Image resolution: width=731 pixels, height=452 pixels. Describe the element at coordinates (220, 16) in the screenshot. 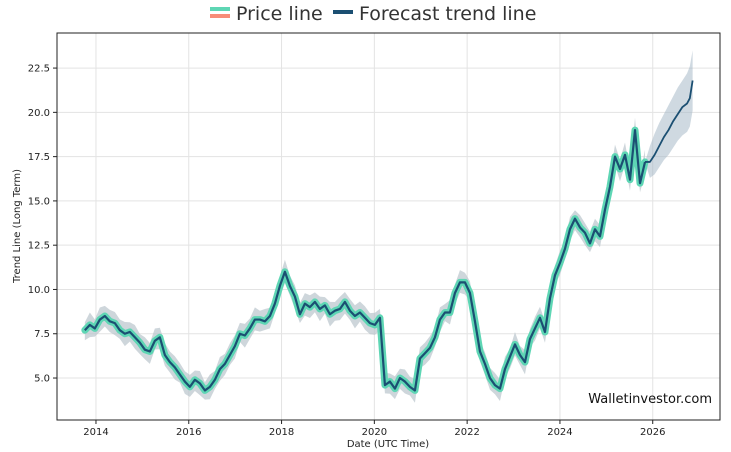

I see `legend-swatch-price-salmon` at that location.